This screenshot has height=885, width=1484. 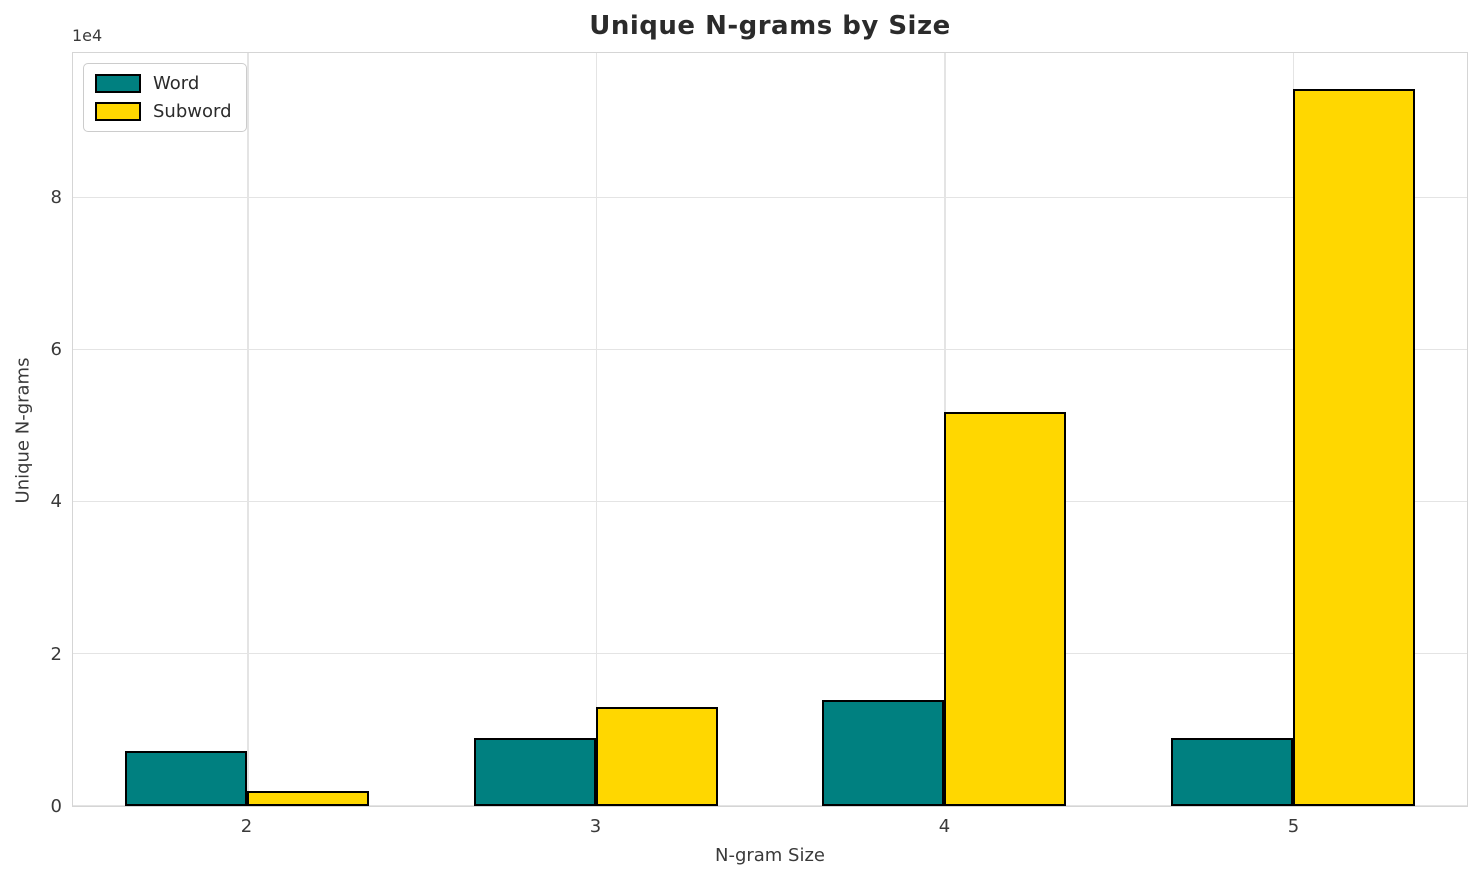 What do you see at coordinates (118, 83) in the screenshot?
I see `legend-swatch-word` at bounding box center [118, 83].